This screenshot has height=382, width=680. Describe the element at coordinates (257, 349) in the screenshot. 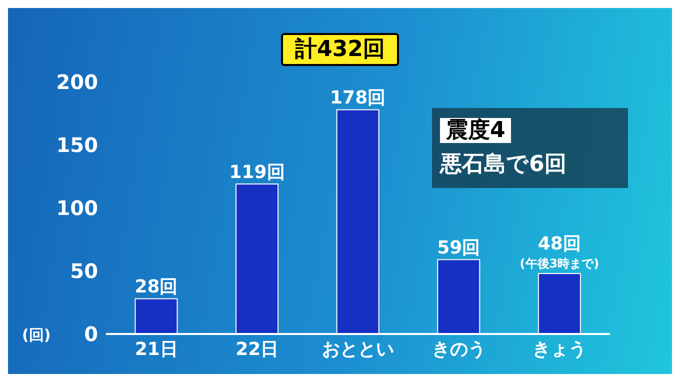

I see `x-tick-label: 22日` at that location.